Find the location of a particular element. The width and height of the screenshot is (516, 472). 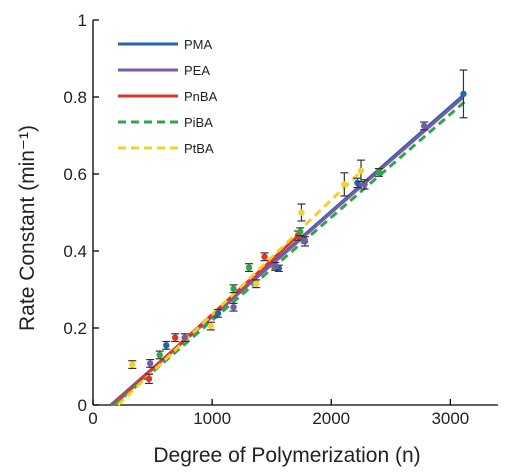

x-axis-title: Degree of Polymerization (n) is located at coordinates (286, 455).